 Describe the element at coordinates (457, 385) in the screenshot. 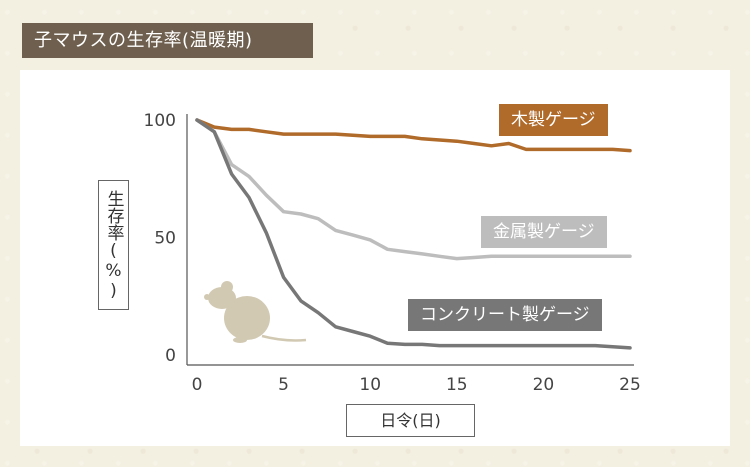

I see `x-tick-label: 15` at that location.